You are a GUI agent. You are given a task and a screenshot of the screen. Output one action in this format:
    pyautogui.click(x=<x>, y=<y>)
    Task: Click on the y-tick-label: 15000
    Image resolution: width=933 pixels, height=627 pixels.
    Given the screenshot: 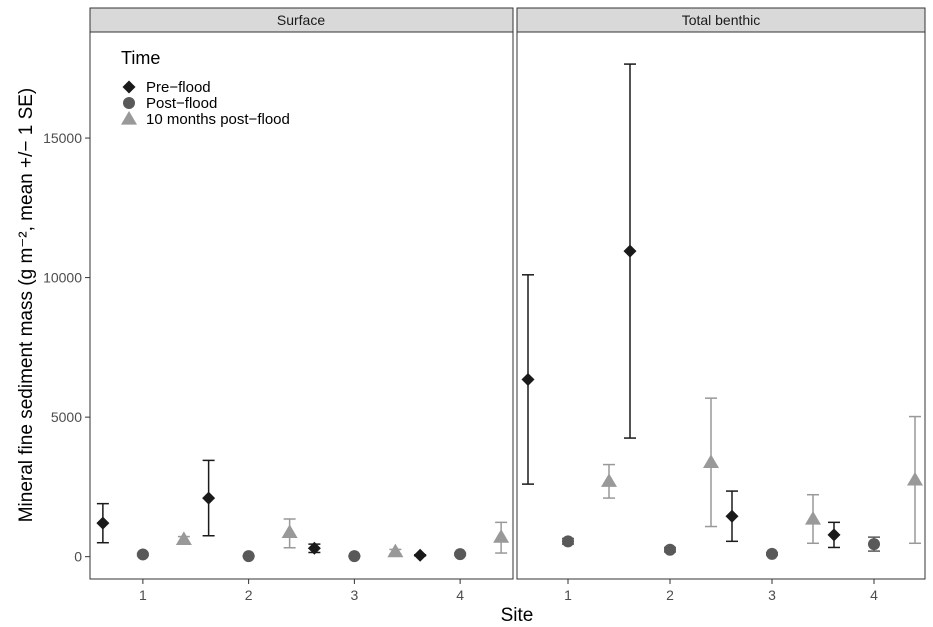 What is the action you would take?
    pyautogui.click(x=62, y=138)
    